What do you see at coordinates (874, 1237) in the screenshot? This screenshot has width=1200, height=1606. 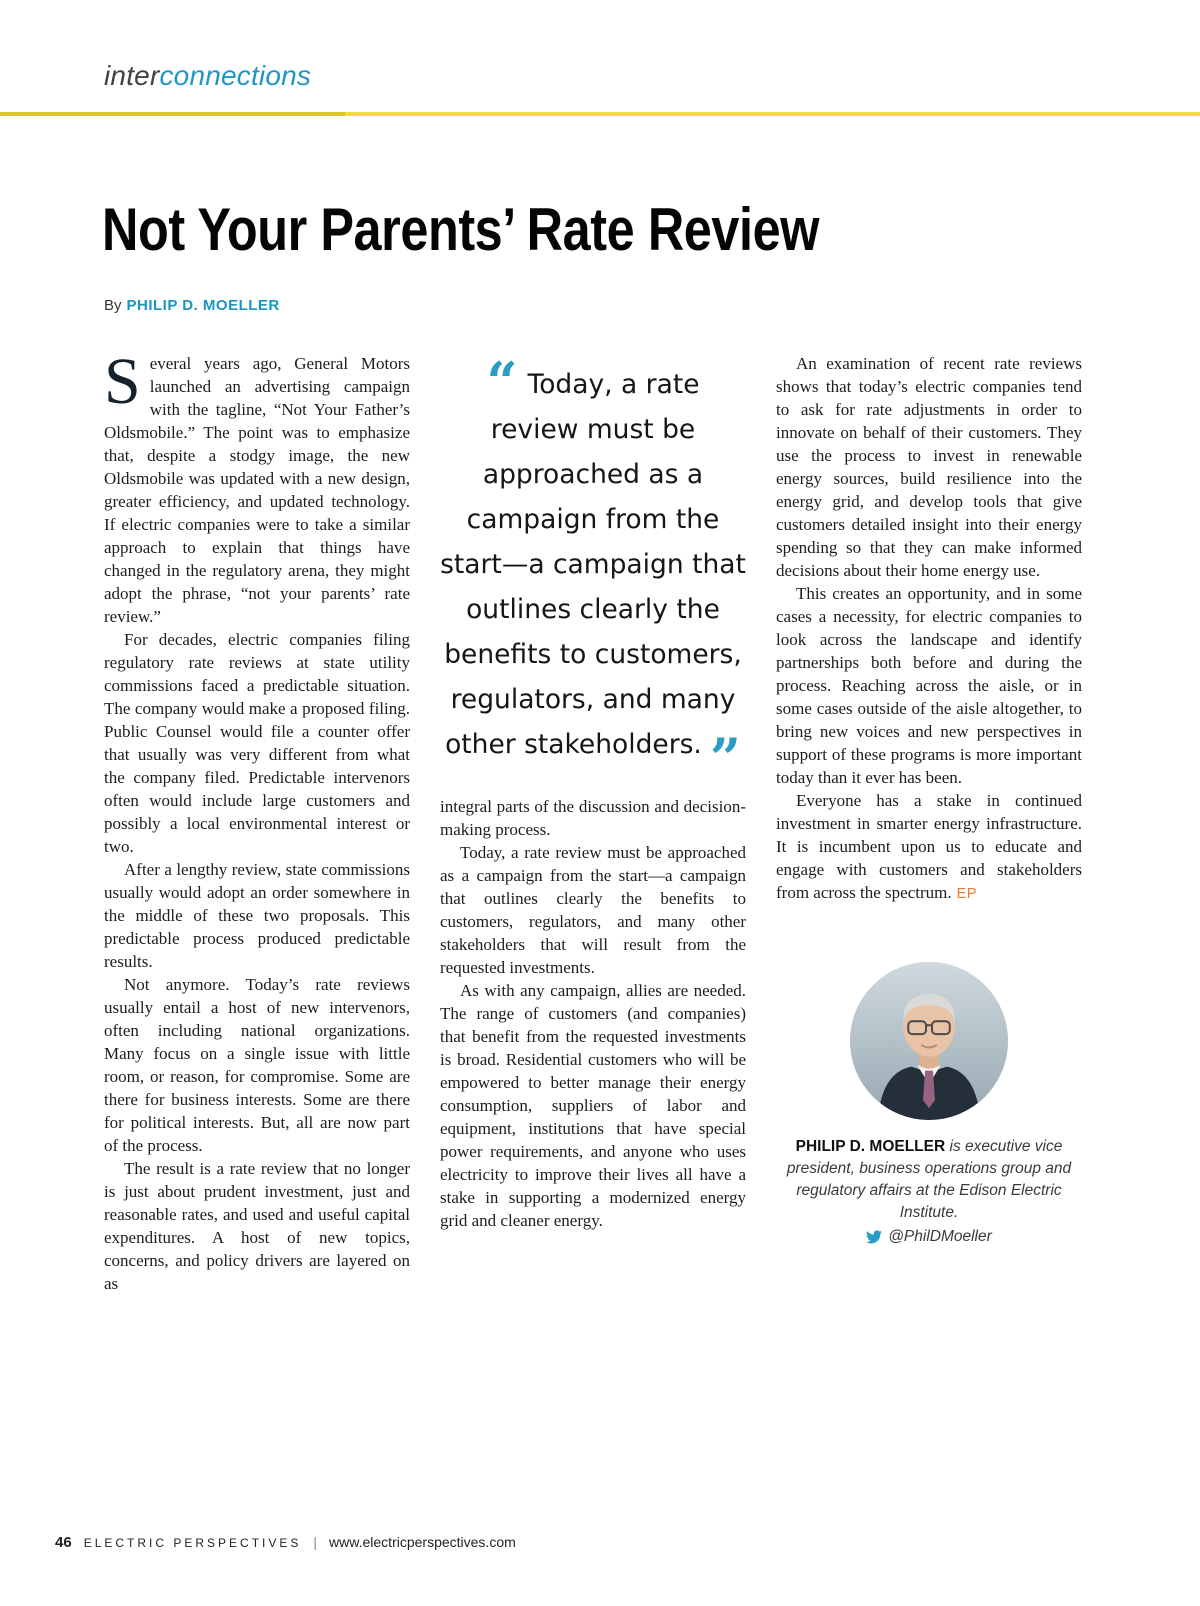 I see `twitter-icon` at bounding box center [874, 1237].